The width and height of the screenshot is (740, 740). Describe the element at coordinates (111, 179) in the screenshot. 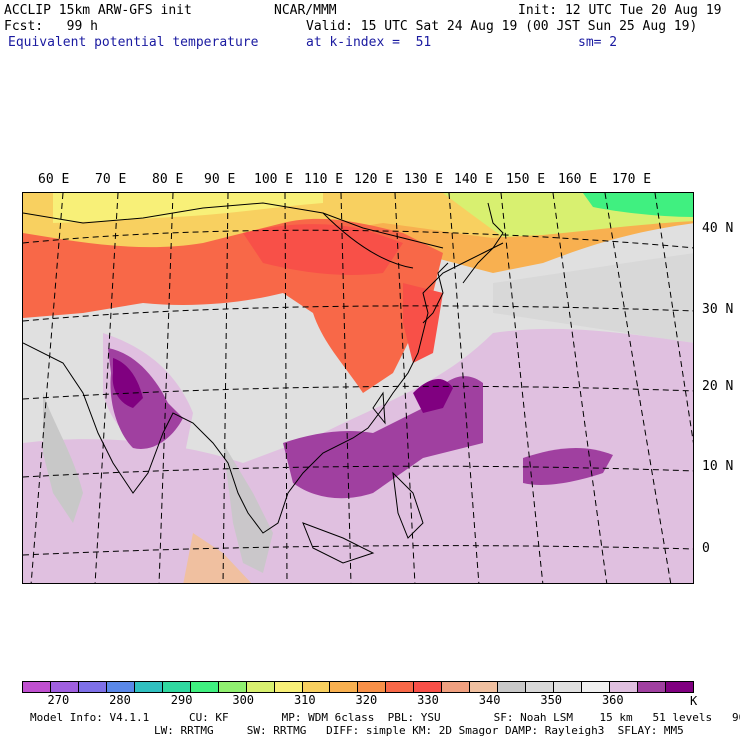

I see `longitude-label: 70 E` at that location.